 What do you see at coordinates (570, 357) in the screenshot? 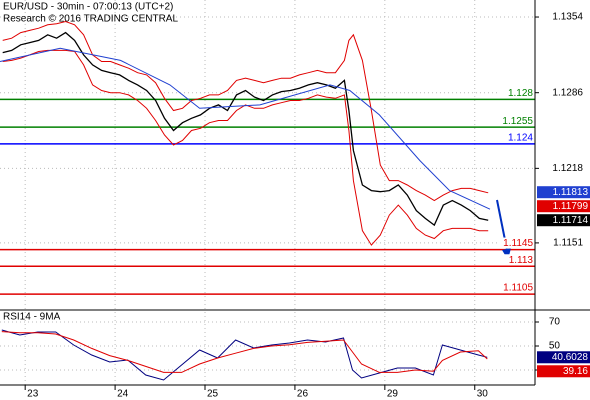
I see `value-box-label: 40.6028` at bounding box center [570, 357].